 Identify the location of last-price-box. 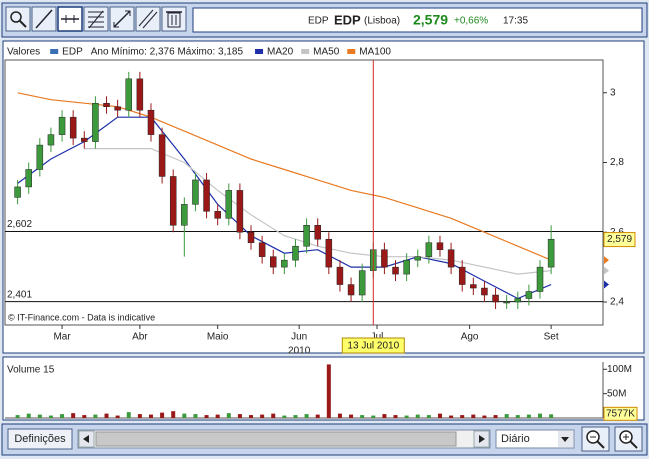
(619, 240).